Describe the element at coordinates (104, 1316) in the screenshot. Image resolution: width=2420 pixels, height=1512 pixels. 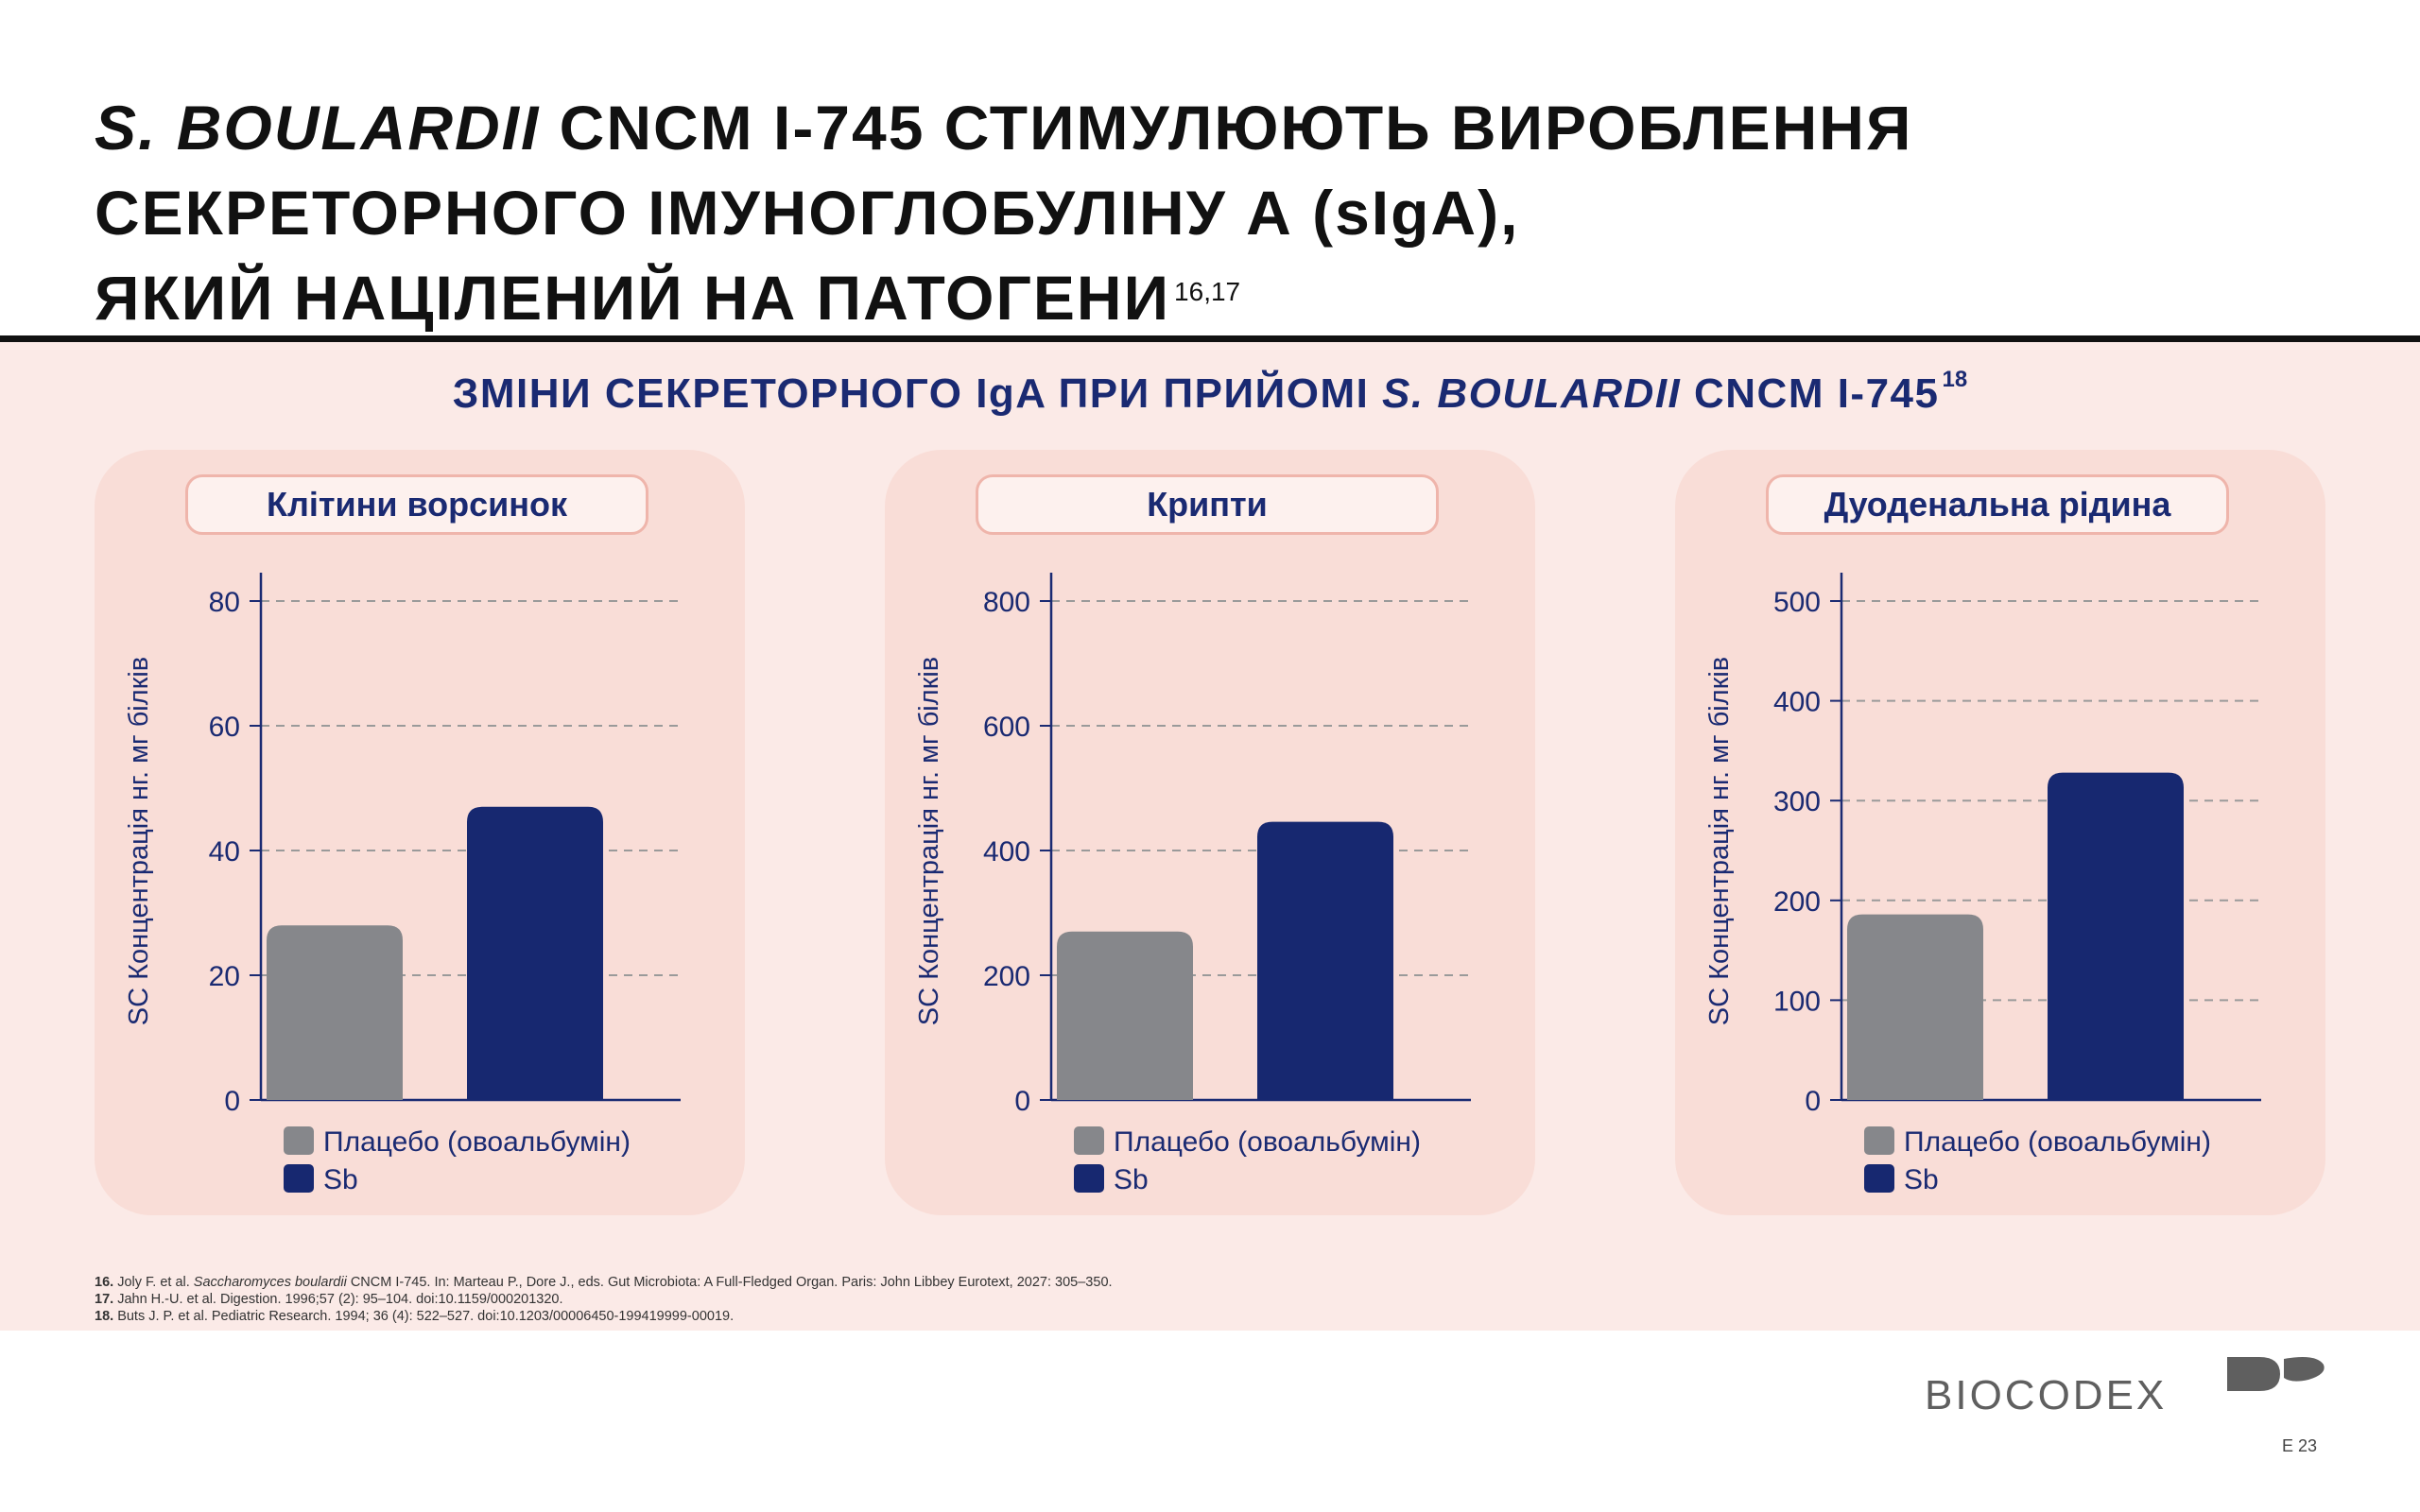
I see `footnote-number: 18.` at that location.